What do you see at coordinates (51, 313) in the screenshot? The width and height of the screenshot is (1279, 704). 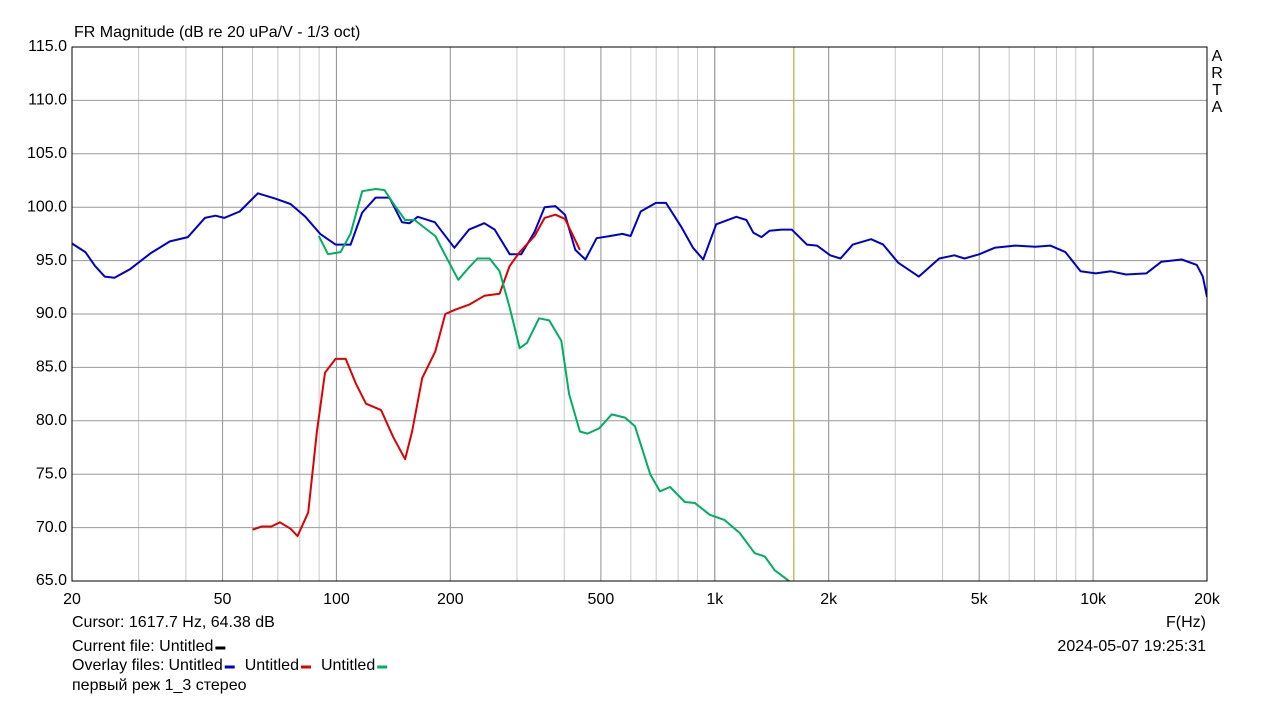 I see `y-tick-label: 90.0` at bounding box center [51, 313].